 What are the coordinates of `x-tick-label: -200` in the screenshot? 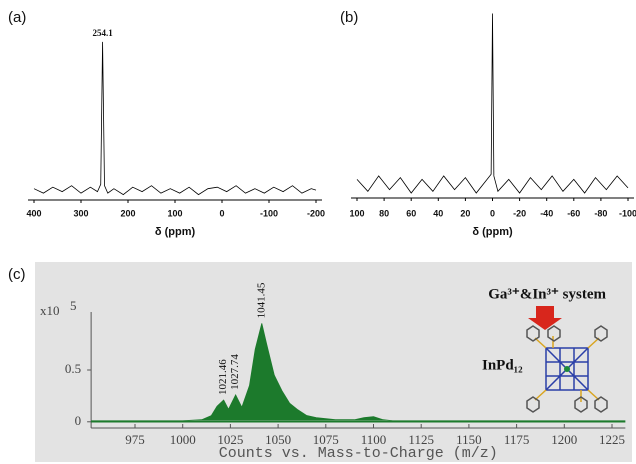 It's located at (316, 213).